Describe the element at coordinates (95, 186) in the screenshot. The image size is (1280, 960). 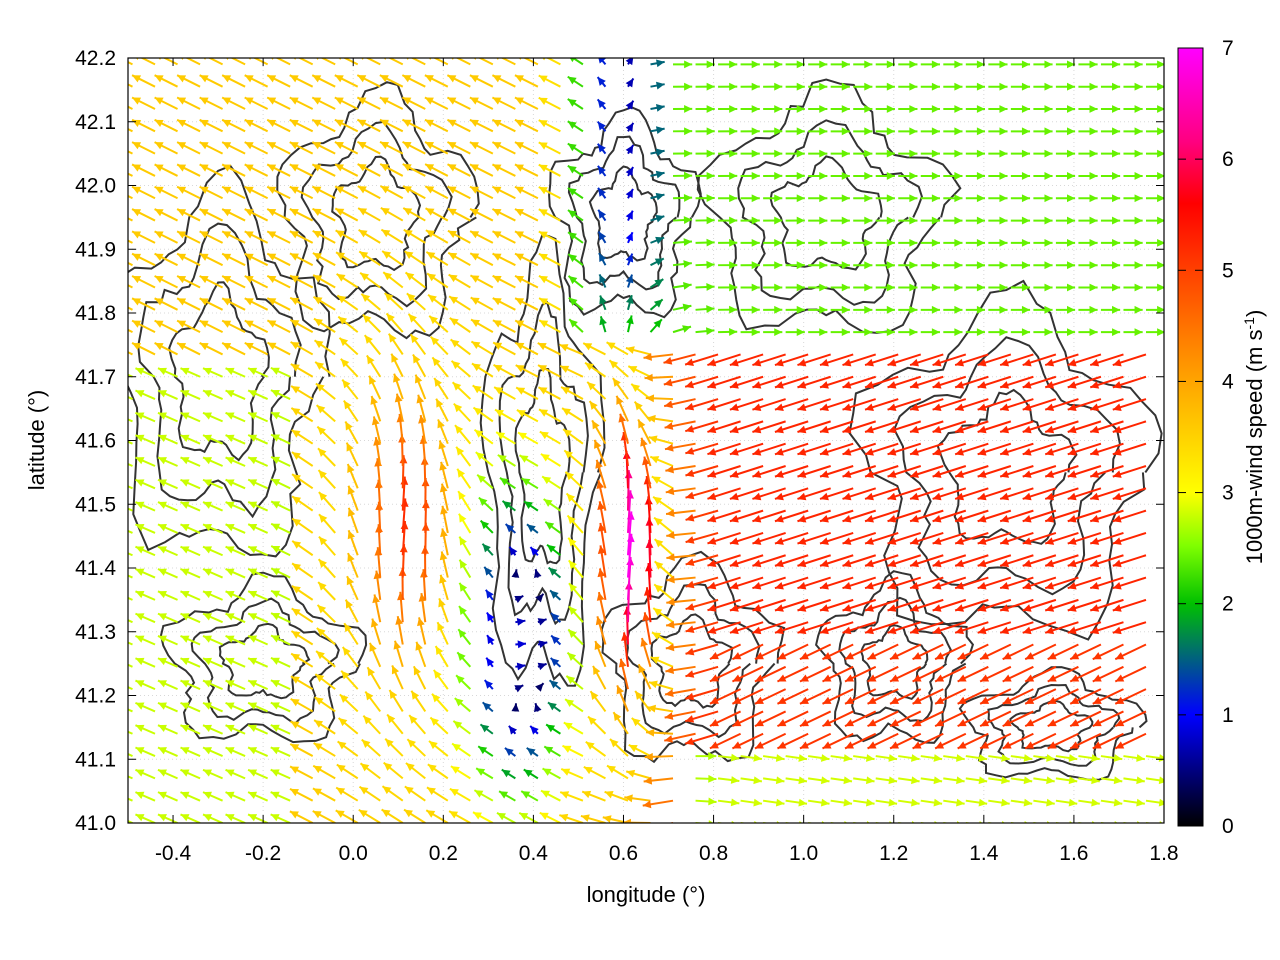
I see `y-tick-label: 42.0` at that location.